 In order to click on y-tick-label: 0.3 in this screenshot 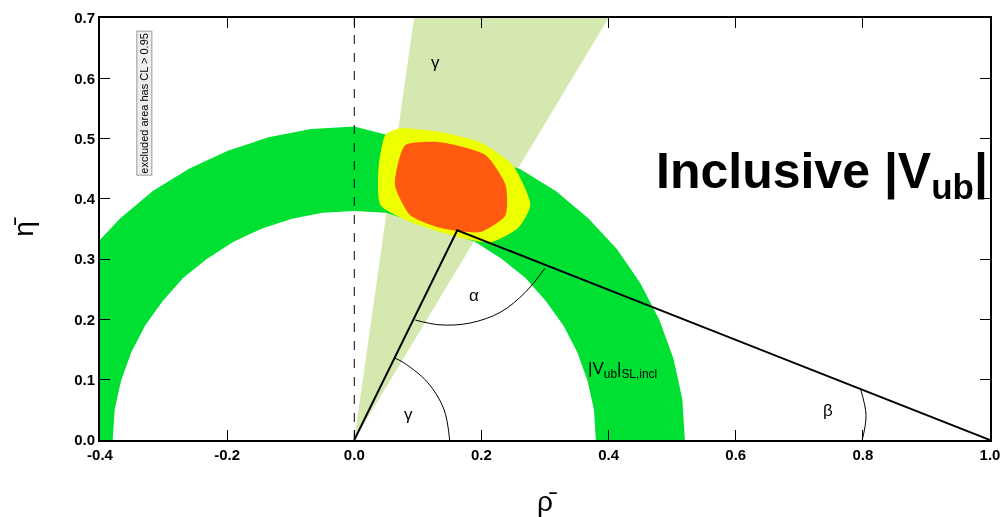, I will do `click(84, 259)`.